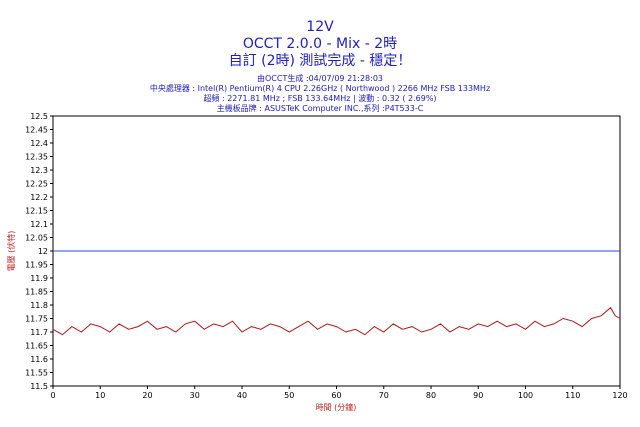 The width and height of the screenshot is (640, 427). Describe the element at coordinates (39, 170) in the screenshot. I see `y-tick-label: 12.3` at that location.